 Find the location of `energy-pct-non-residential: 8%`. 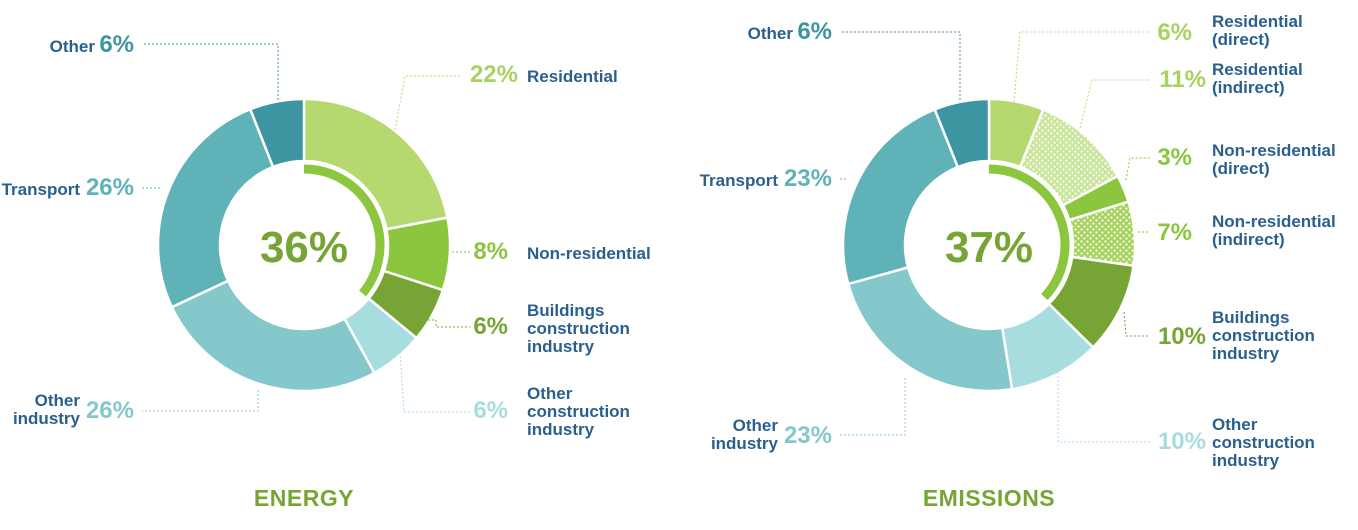

energy-pct-non-residential: 8% is located at coordinates (490, 251).